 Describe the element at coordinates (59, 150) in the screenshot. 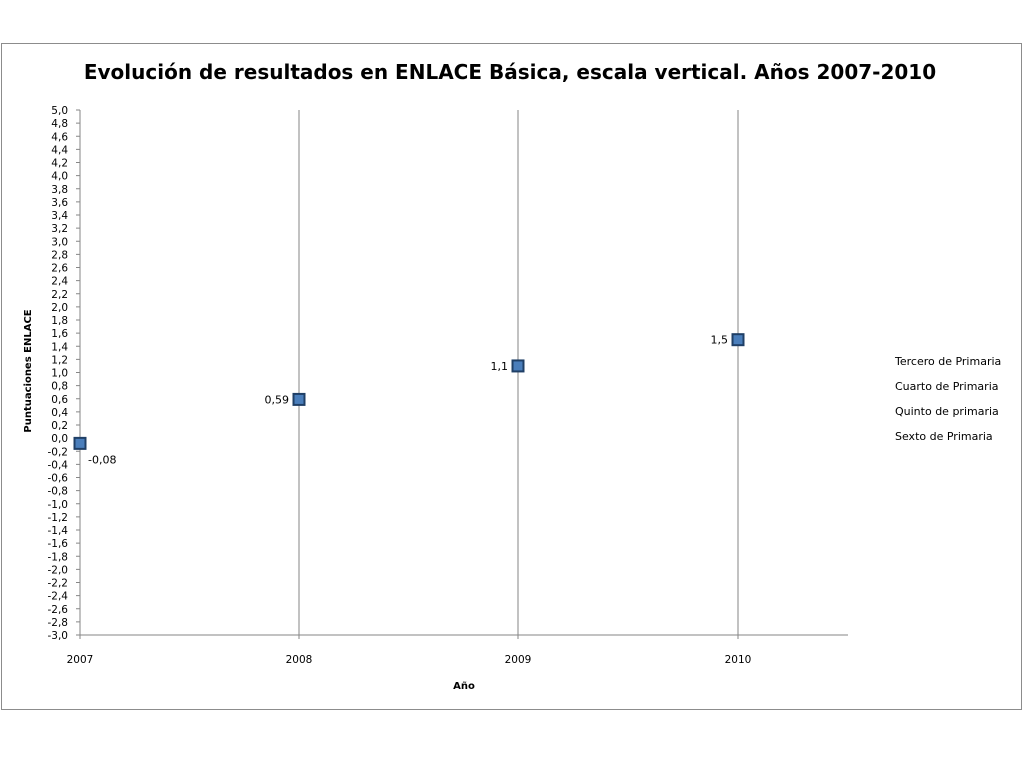

I see `y-tick-label: 4,4` at that location.